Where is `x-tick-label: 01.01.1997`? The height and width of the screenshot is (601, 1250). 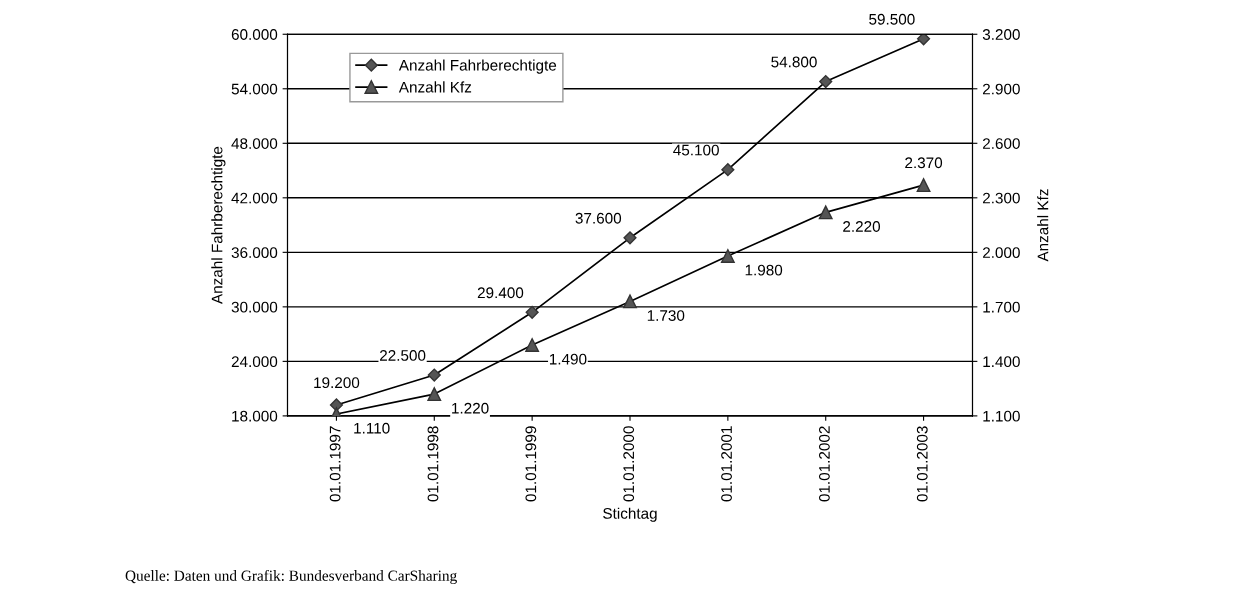
x-tick-label: 01.01.1997 is located at coordinates (335, 464).